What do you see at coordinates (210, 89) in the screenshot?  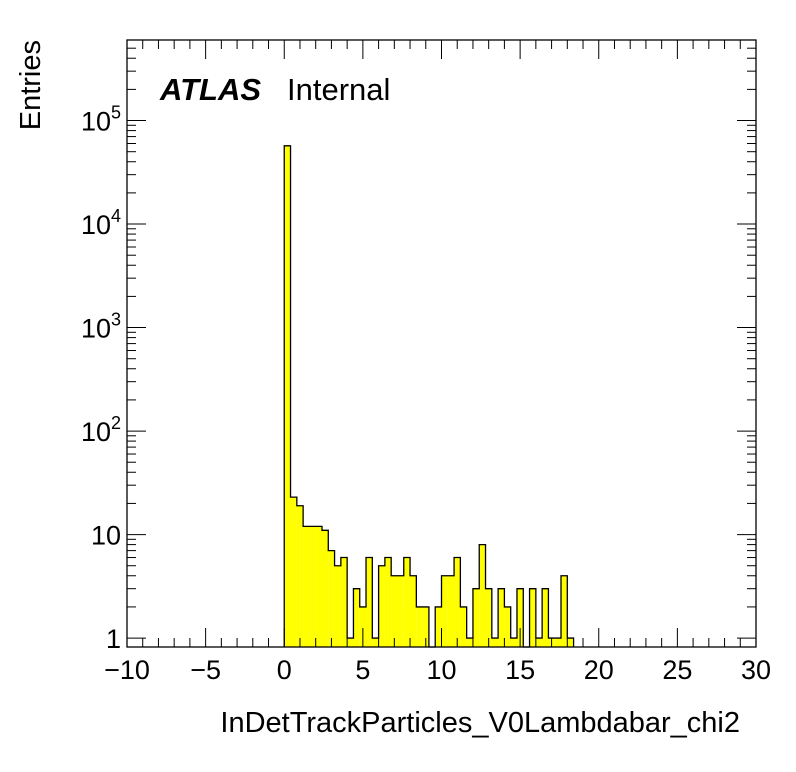 I see `atlas-label: ATLAS` at bounding box center [210, 89].